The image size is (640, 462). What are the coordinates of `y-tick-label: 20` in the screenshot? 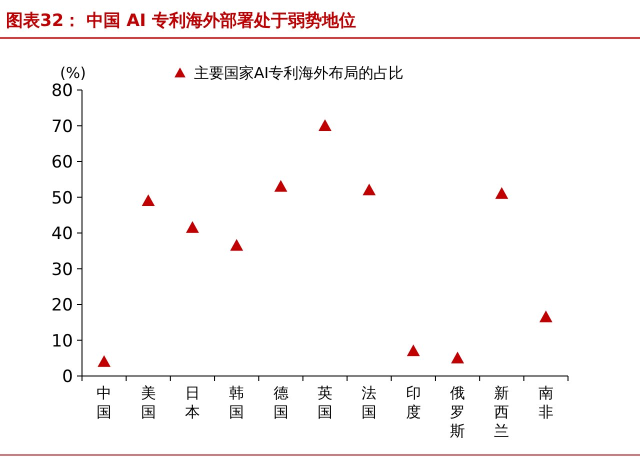 It's located at (62, 306).